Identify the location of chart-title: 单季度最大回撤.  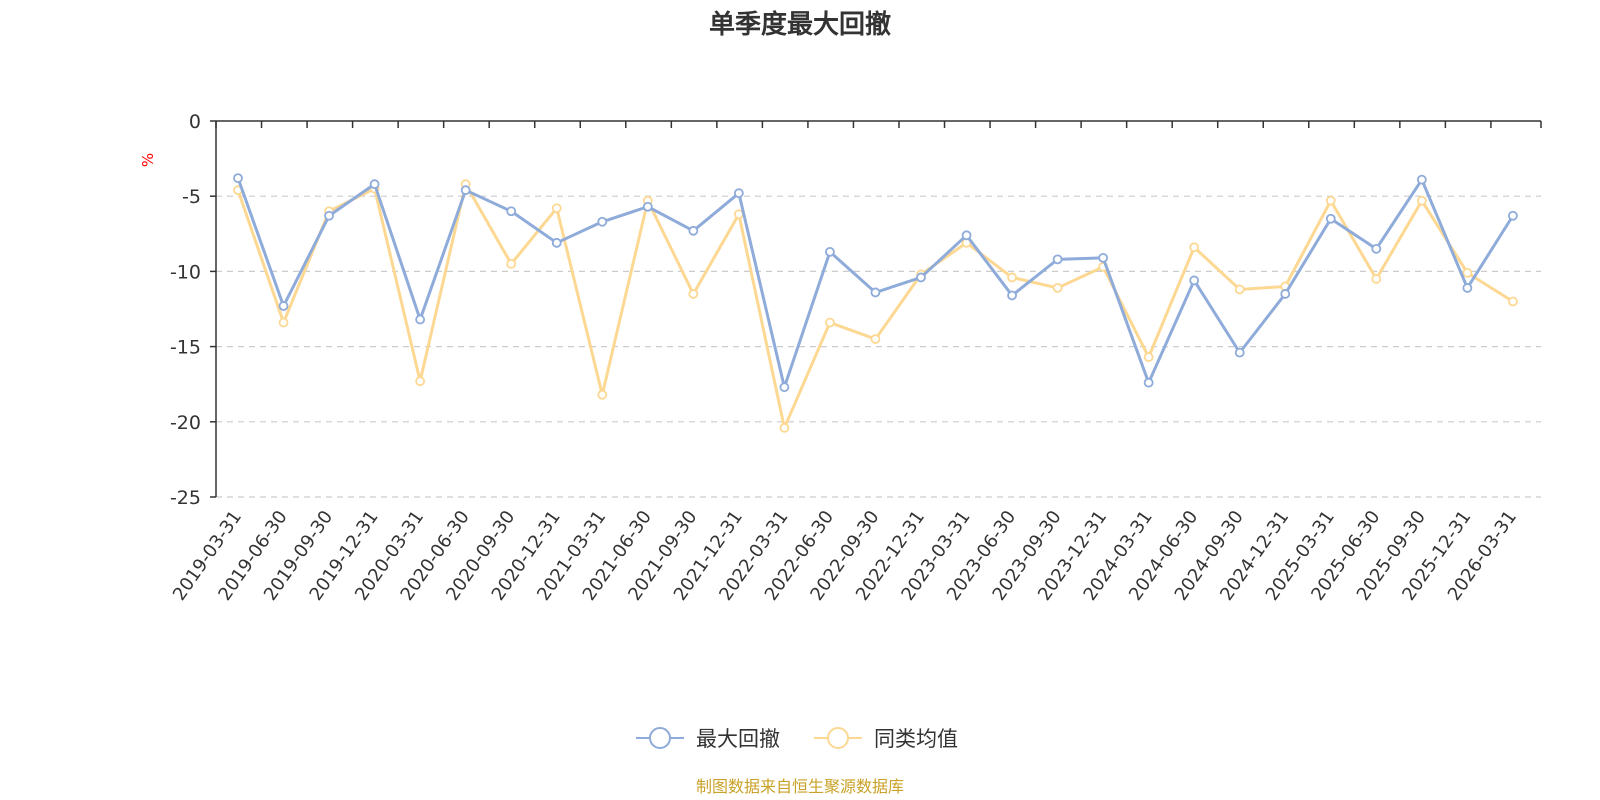
(800, 24).